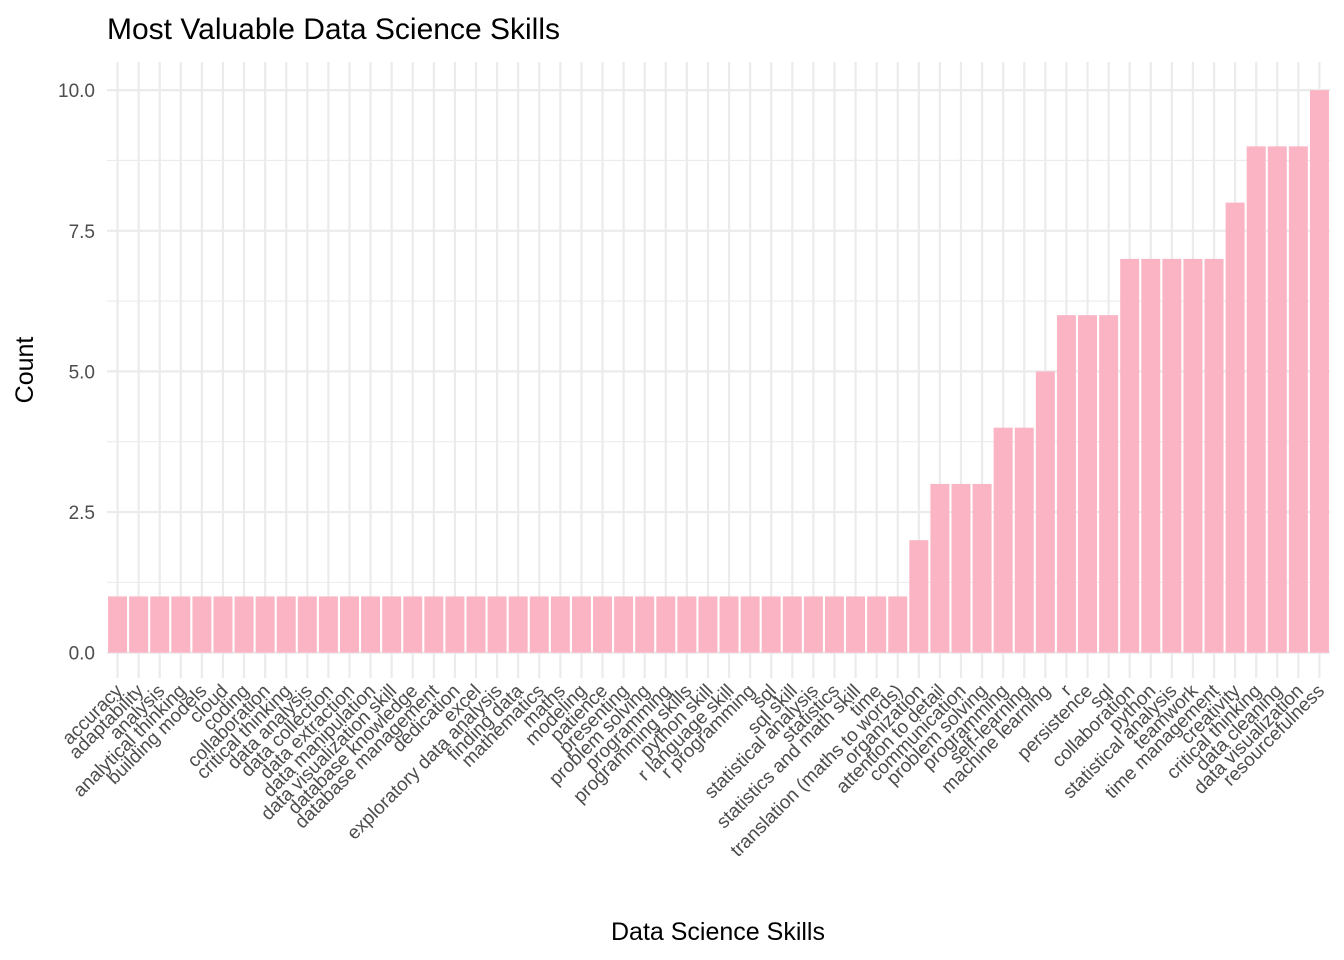 The height and width of the screenshot is (960, 1344). I want to click on y-tick-label: 5.0, so click(82, 372).